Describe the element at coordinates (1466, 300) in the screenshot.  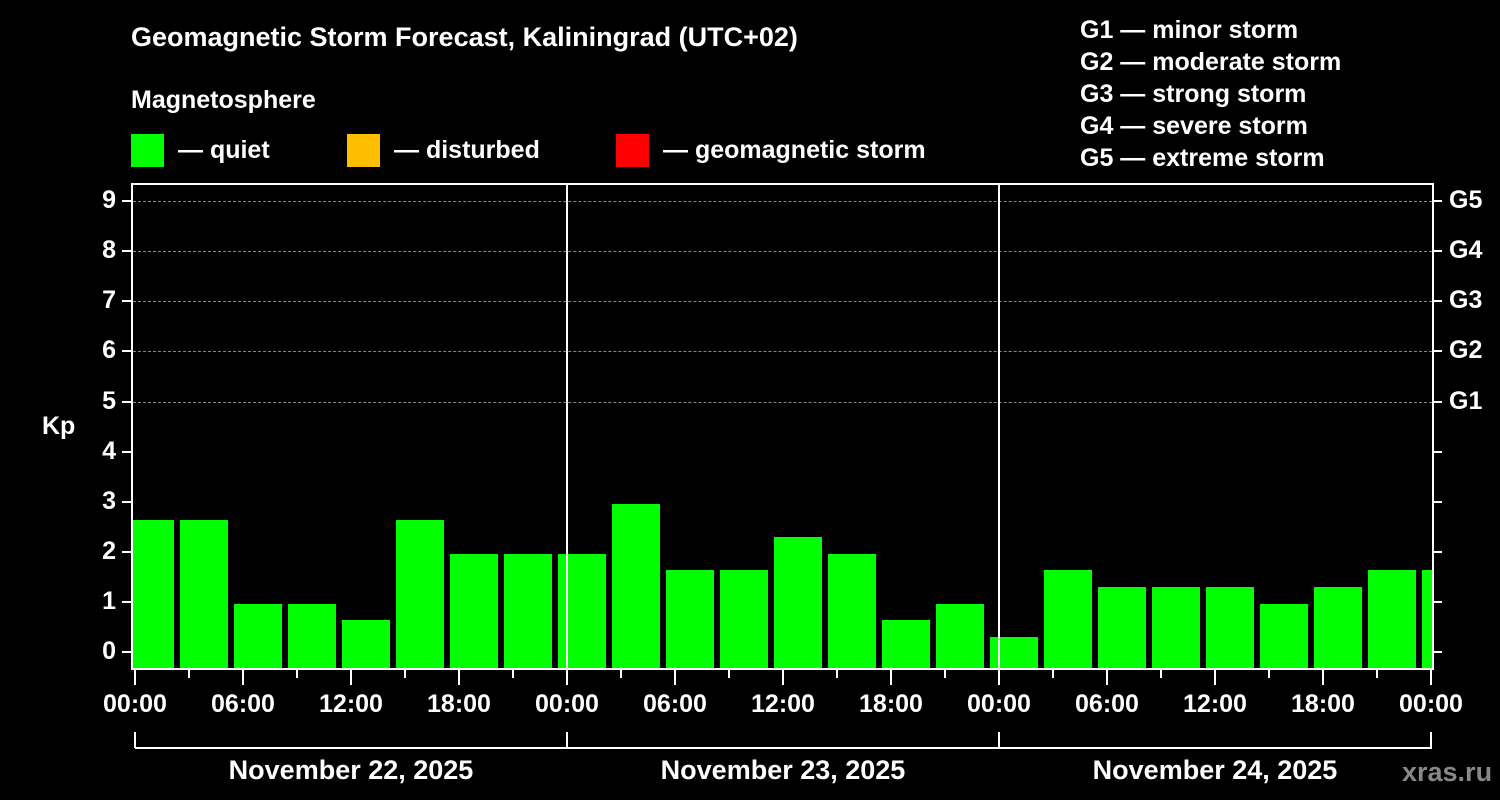
I see `g-scale-label: G3` at that location.